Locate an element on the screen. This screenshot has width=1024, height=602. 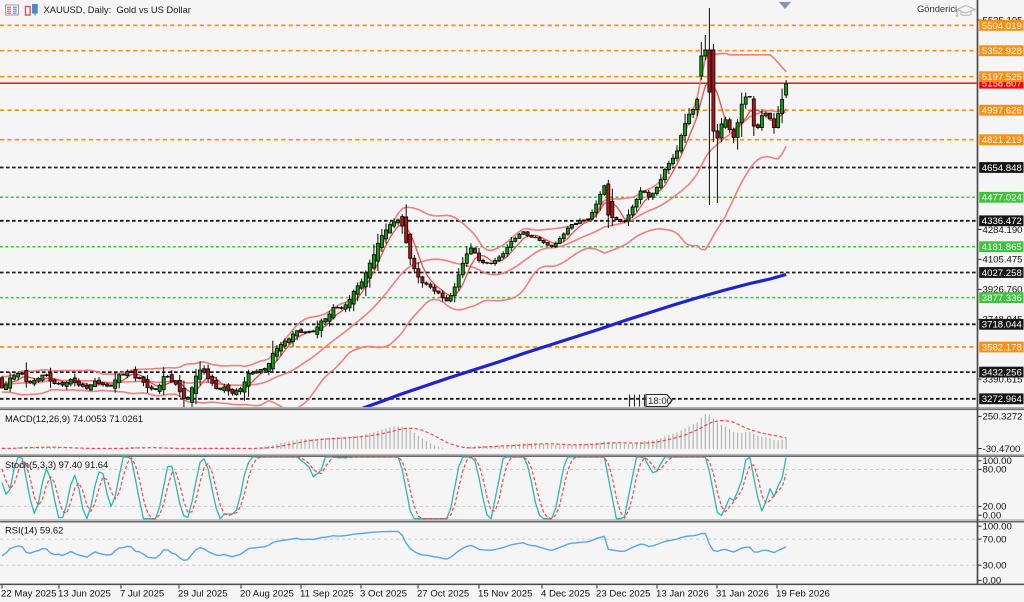
svg-text: 5197.525 is located at coordinates (1002, 77).